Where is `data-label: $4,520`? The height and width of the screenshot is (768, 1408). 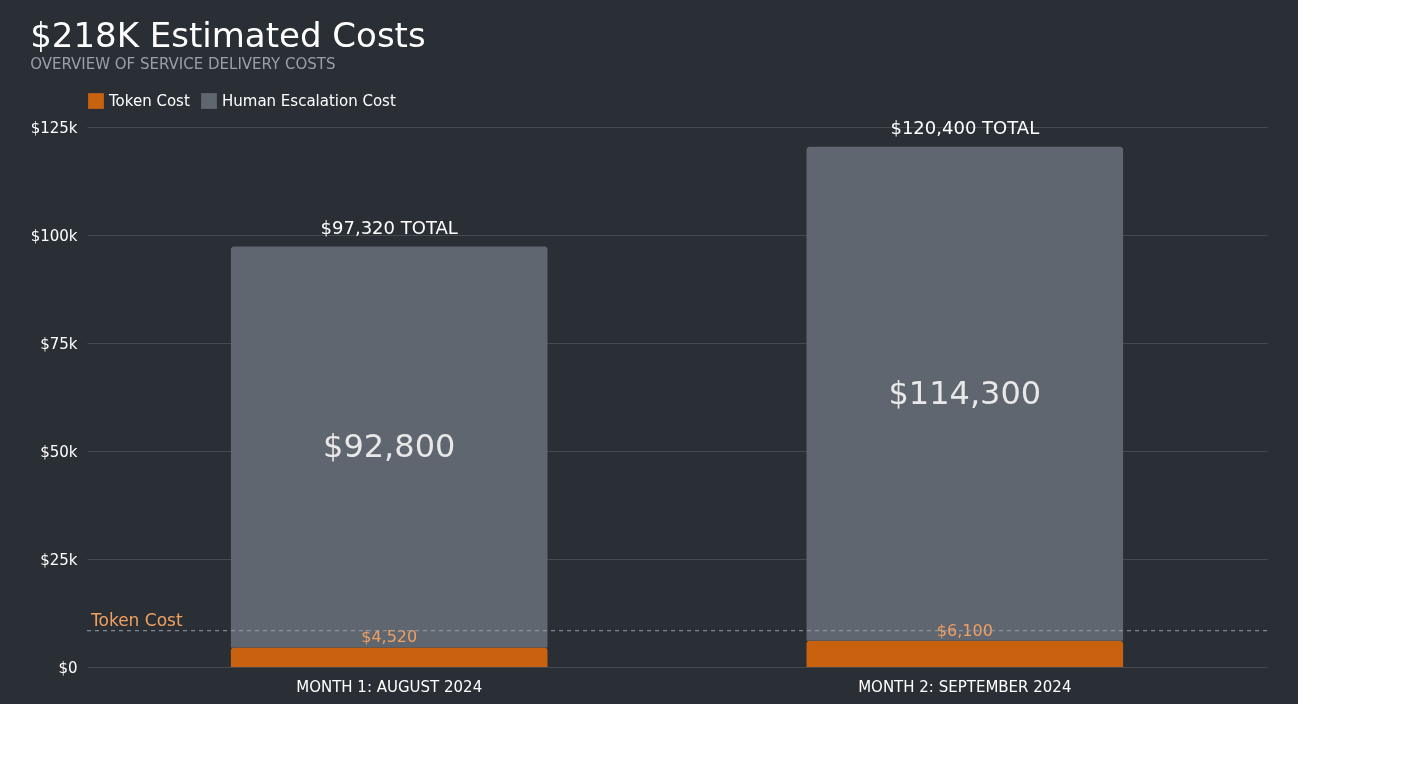 data-label: $4,520 is located at coordinates (389, 637).